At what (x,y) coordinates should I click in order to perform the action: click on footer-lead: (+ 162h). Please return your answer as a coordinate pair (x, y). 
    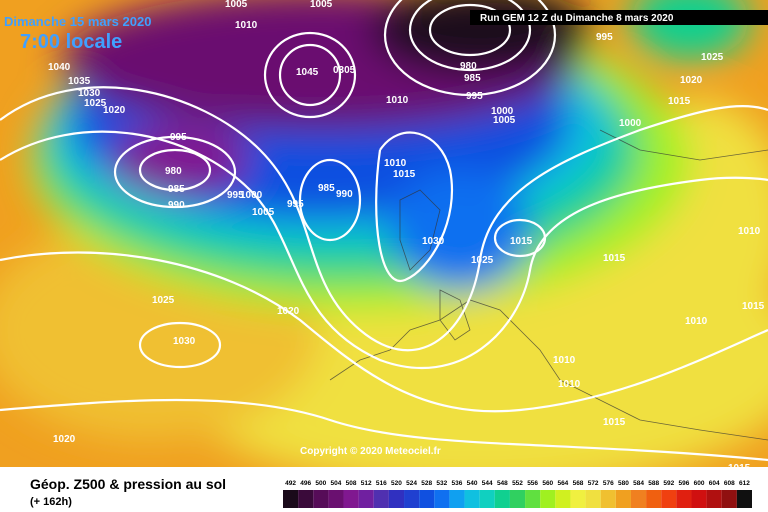
    Looking at the image, I should click on (51, 502).